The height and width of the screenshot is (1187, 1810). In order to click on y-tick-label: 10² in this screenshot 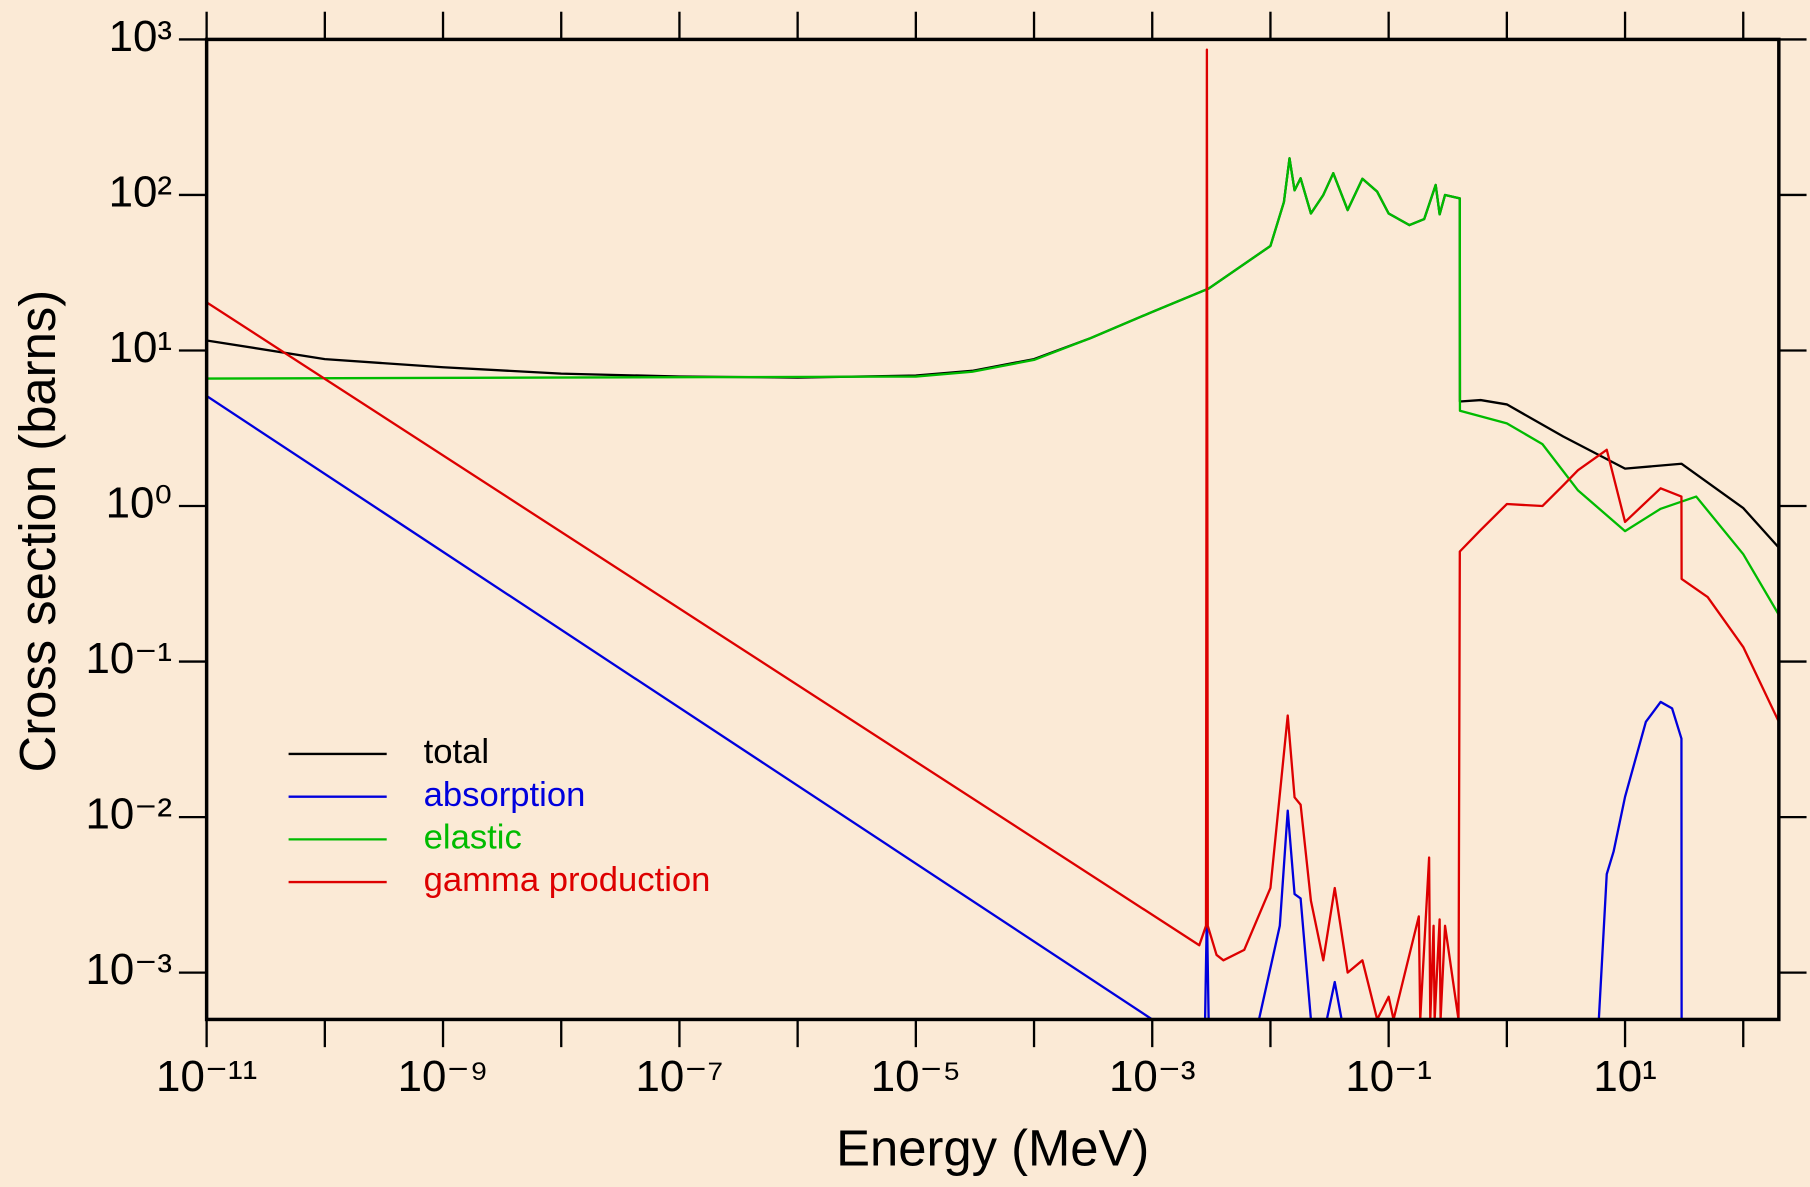, I will do `click(140, 192)`.